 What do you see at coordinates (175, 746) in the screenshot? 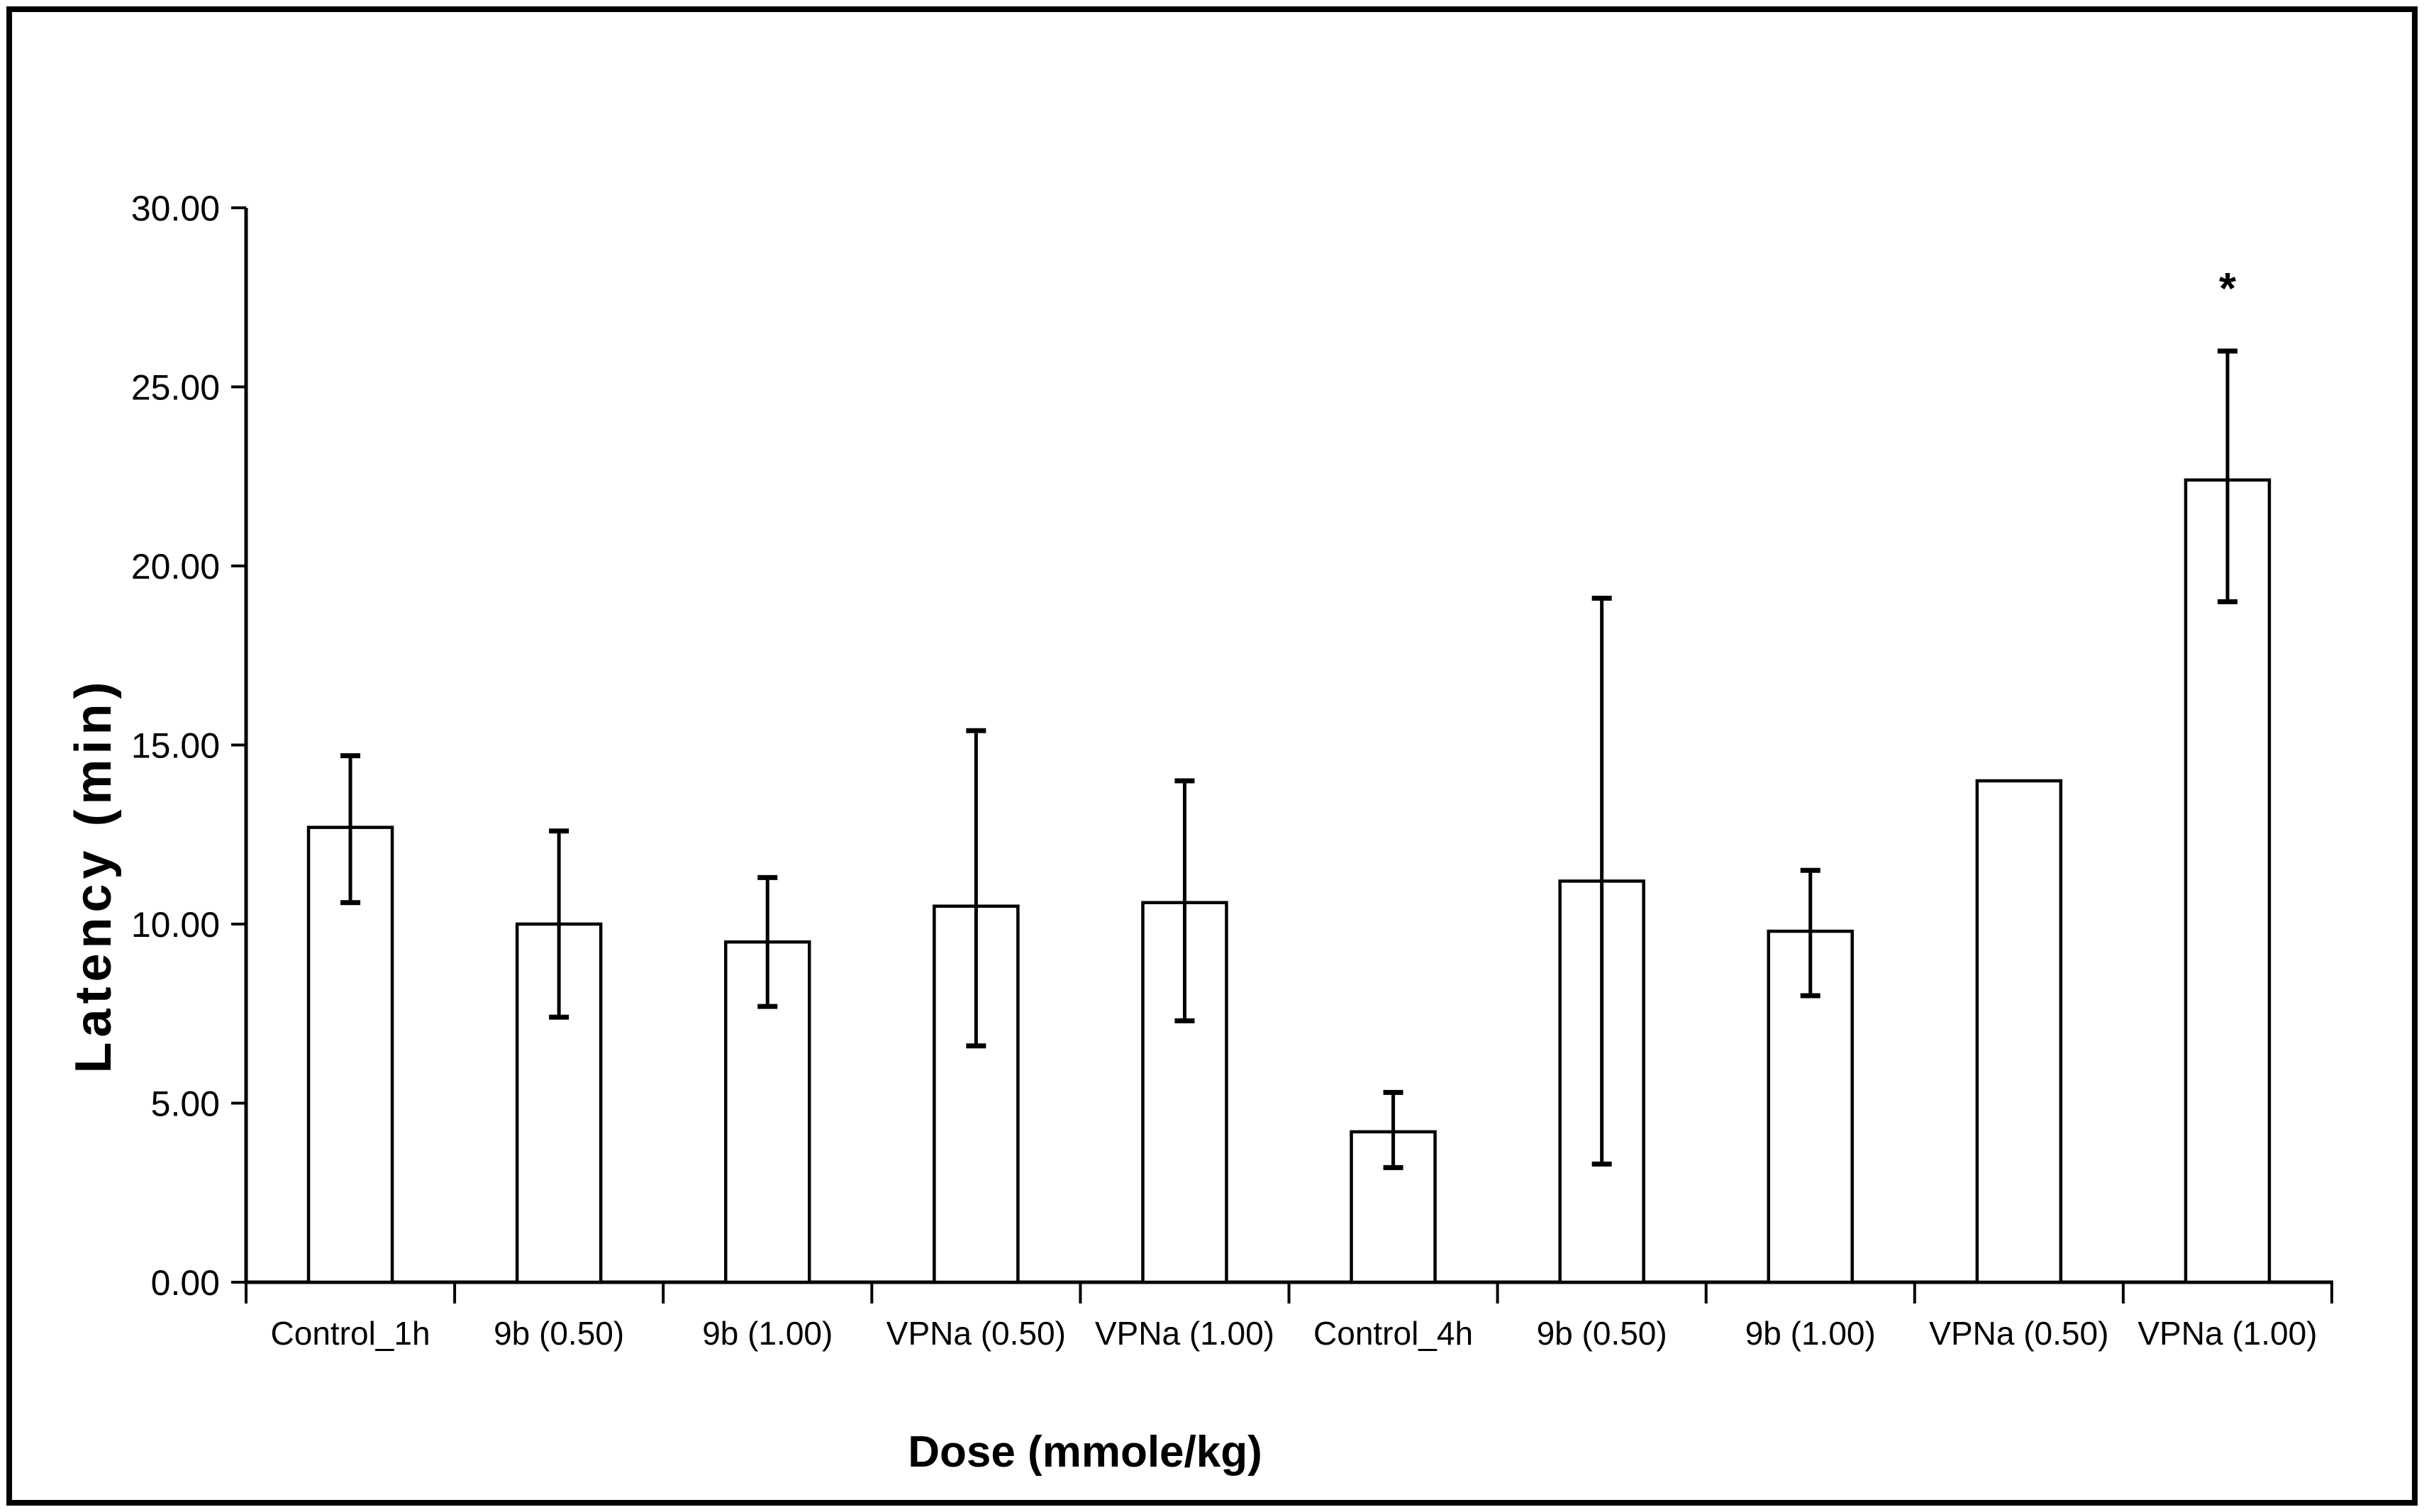
I see `y-tick-label: 15.00` at bounding box center [175, 746].